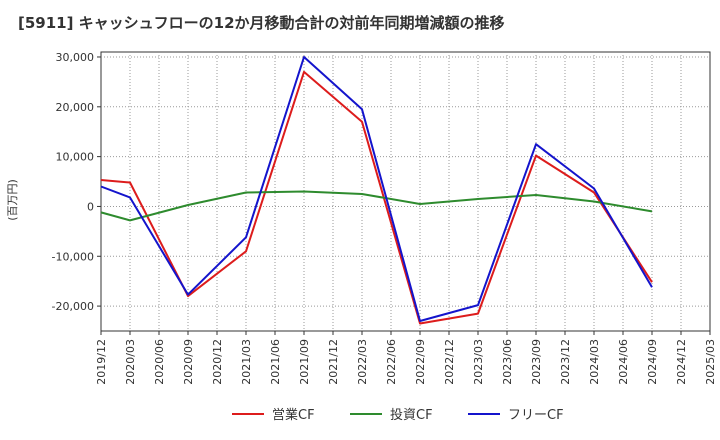  What do you see at coordinates (536, 362) in the screenshot?
I see `x-tick-label: 2023/09` at bounding box center [536, 362].